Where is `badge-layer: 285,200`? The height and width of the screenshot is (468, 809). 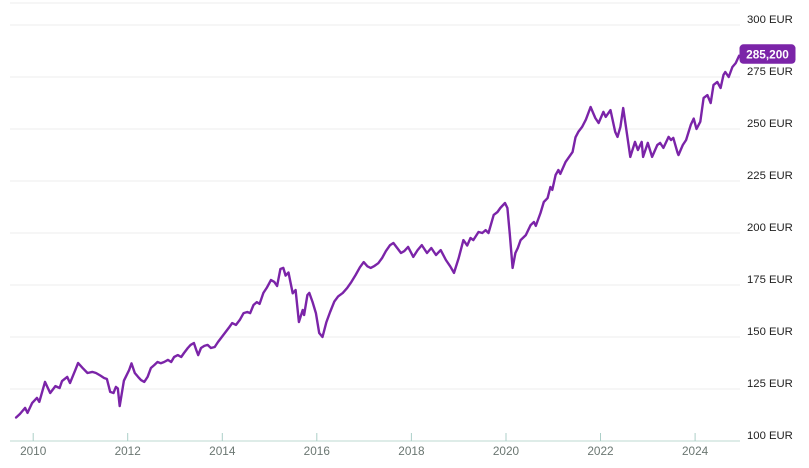 badge-layer: 285,200 is located at coordinates (767, 54).